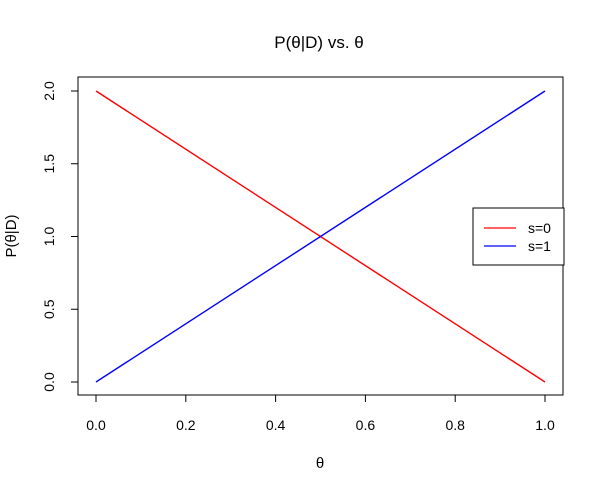 The height and width of the screenshot is (493, 604). What do you see at coordinates (545, 425) in the screenshot?
I see `x-tick-label: 1.0` at bounding box center [545, 425].